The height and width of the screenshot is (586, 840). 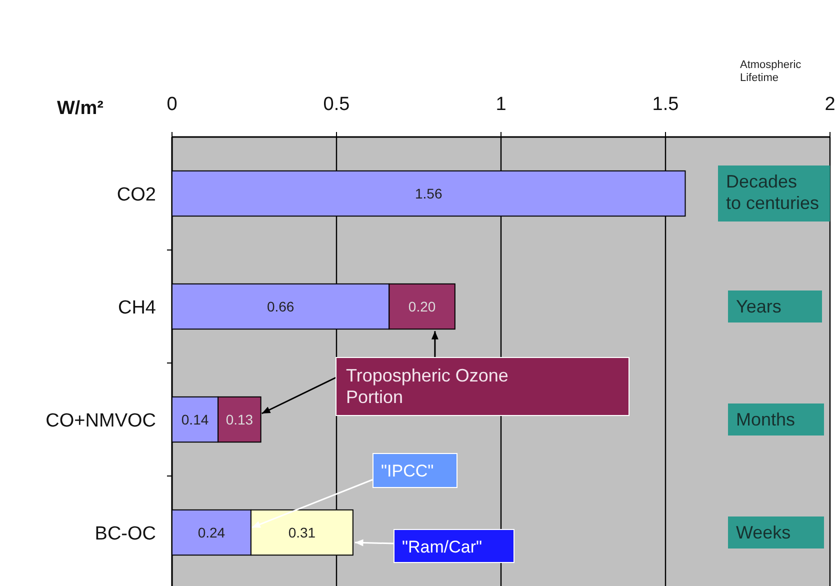 I want to click on x-tick-label: 1, so click(x=501, y=104).